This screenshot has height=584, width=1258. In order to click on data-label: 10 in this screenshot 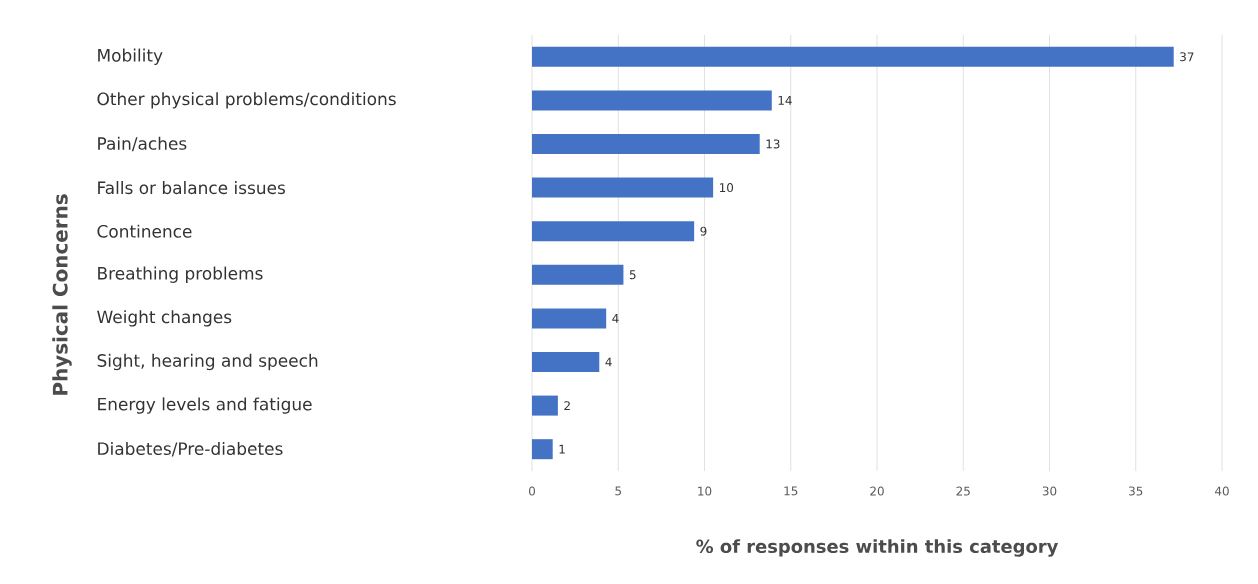, I will do `click(726, 188)`.